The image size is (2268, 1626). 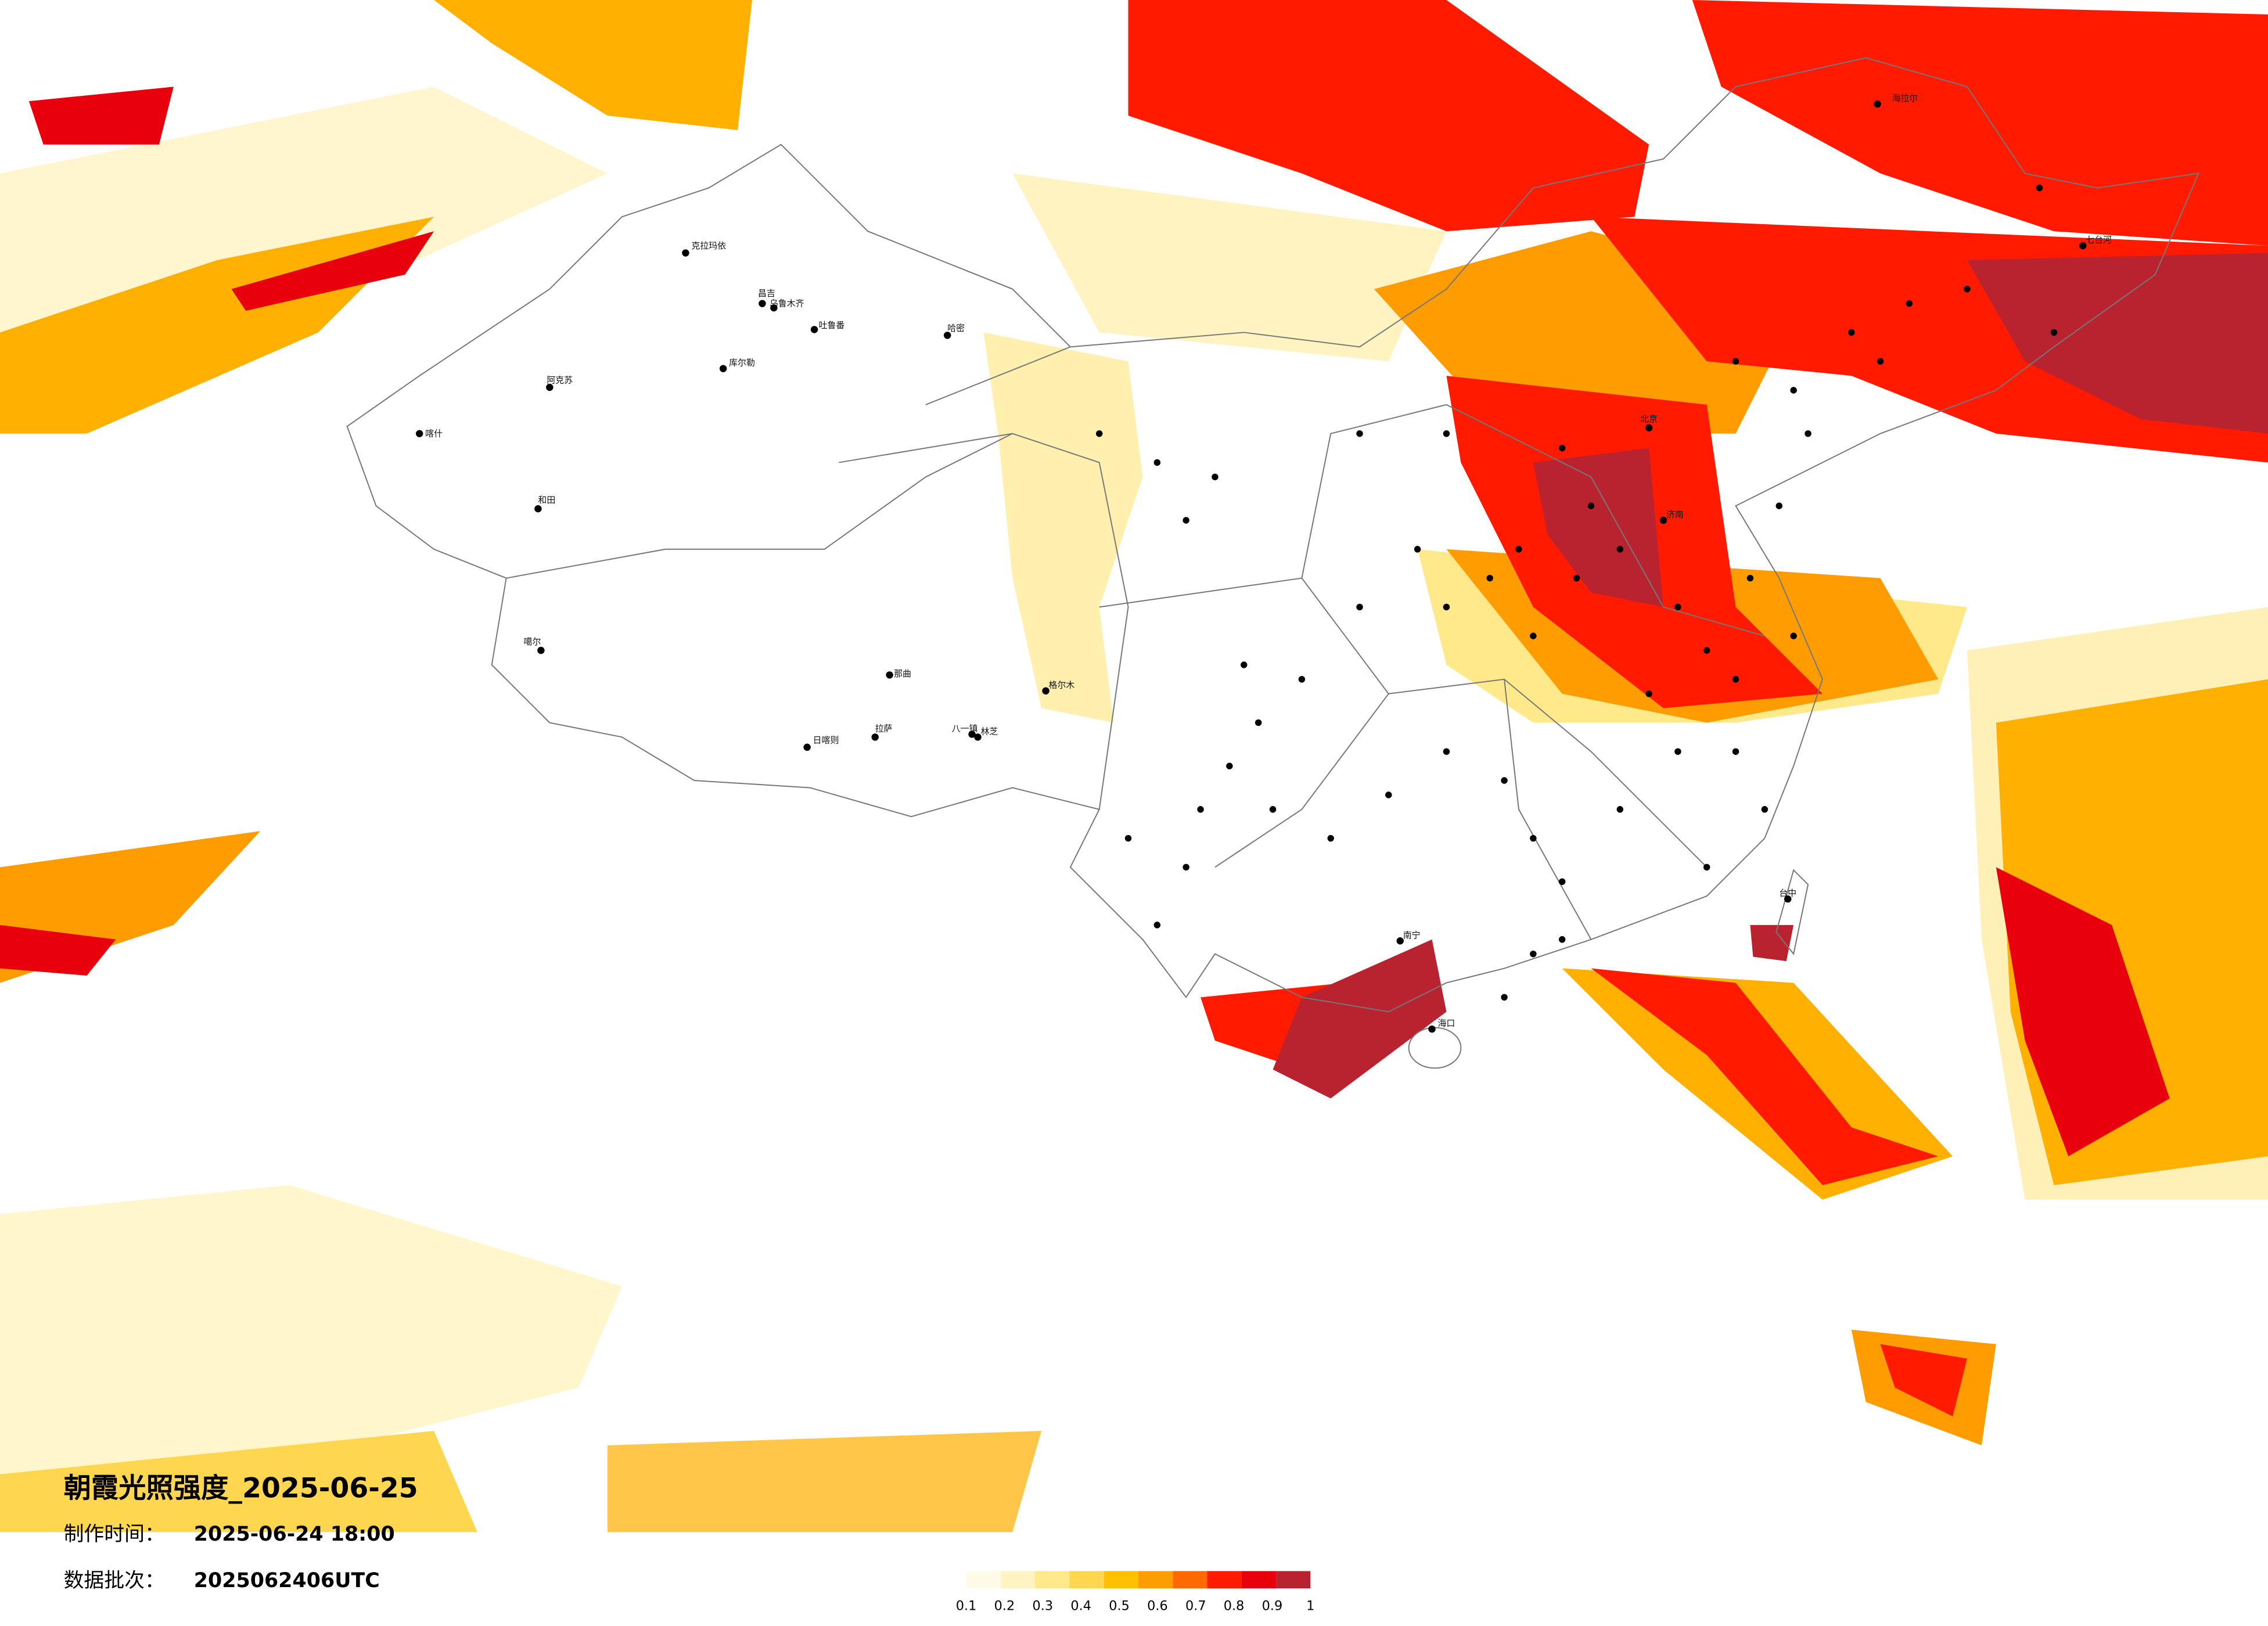 I want to click on city-label: 台中, so click(x=1787, y=893).